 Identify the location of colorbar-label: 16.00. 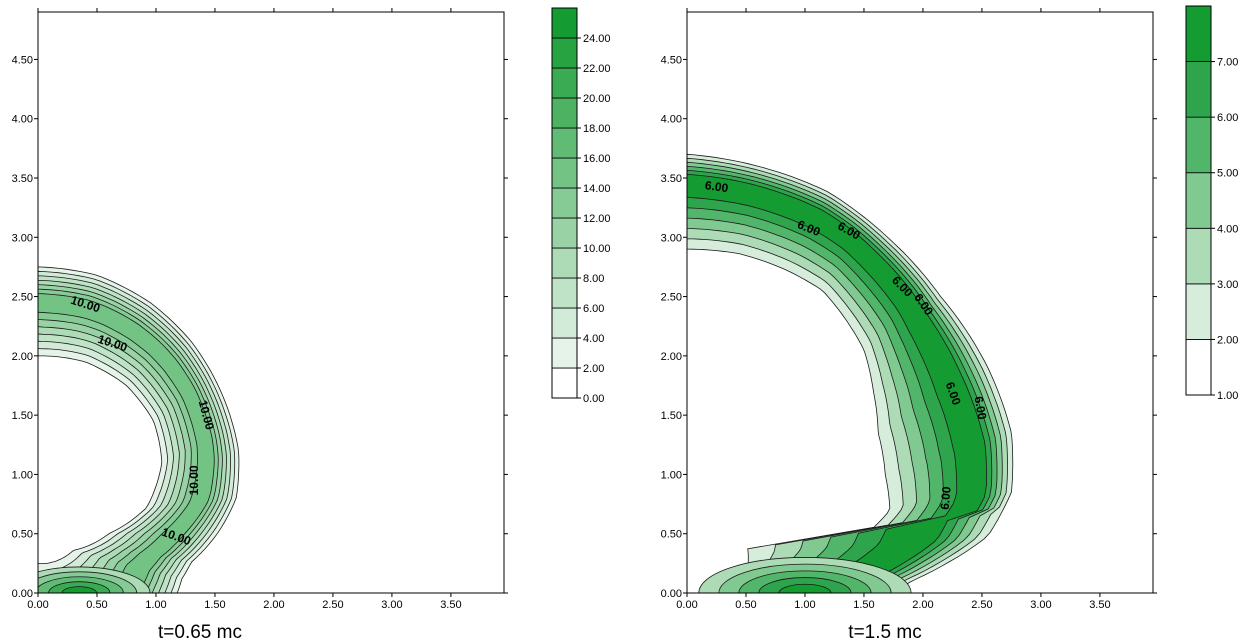
(597, 159).